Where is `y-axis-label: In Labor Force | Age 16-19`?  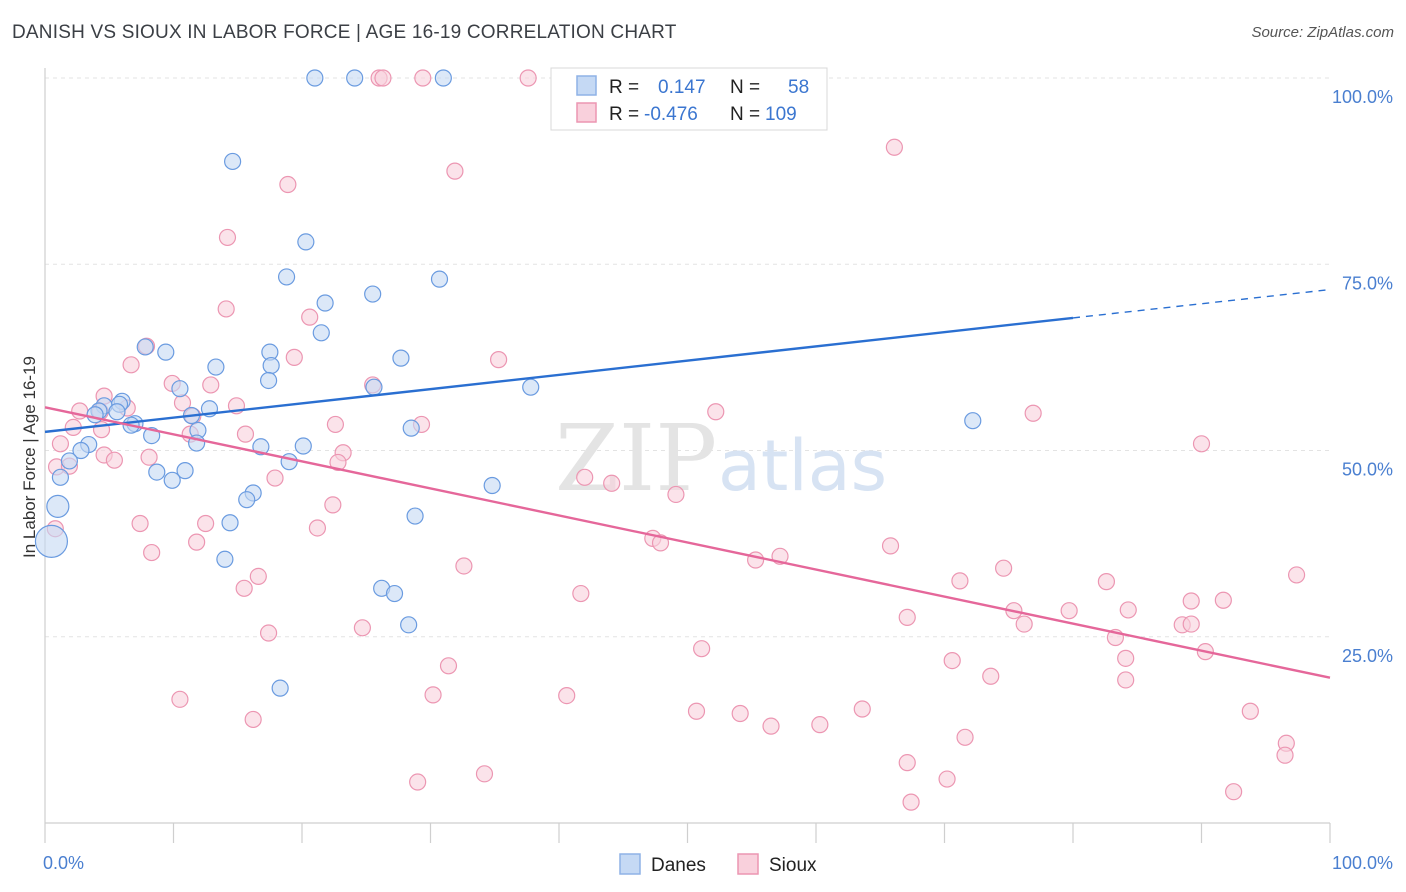 y-axis-label: In Labor Force | Age 16-19 is located at coordinates (29, 457).